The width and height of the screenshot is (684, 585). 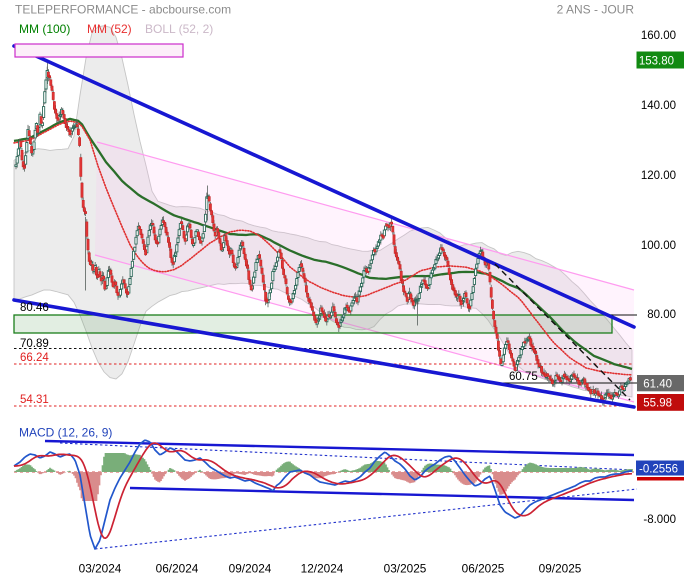 What do you see at coordinates (659, 520) in the screenshot?
I see `svg-text: -8.000` at bounding box center [659, 520].